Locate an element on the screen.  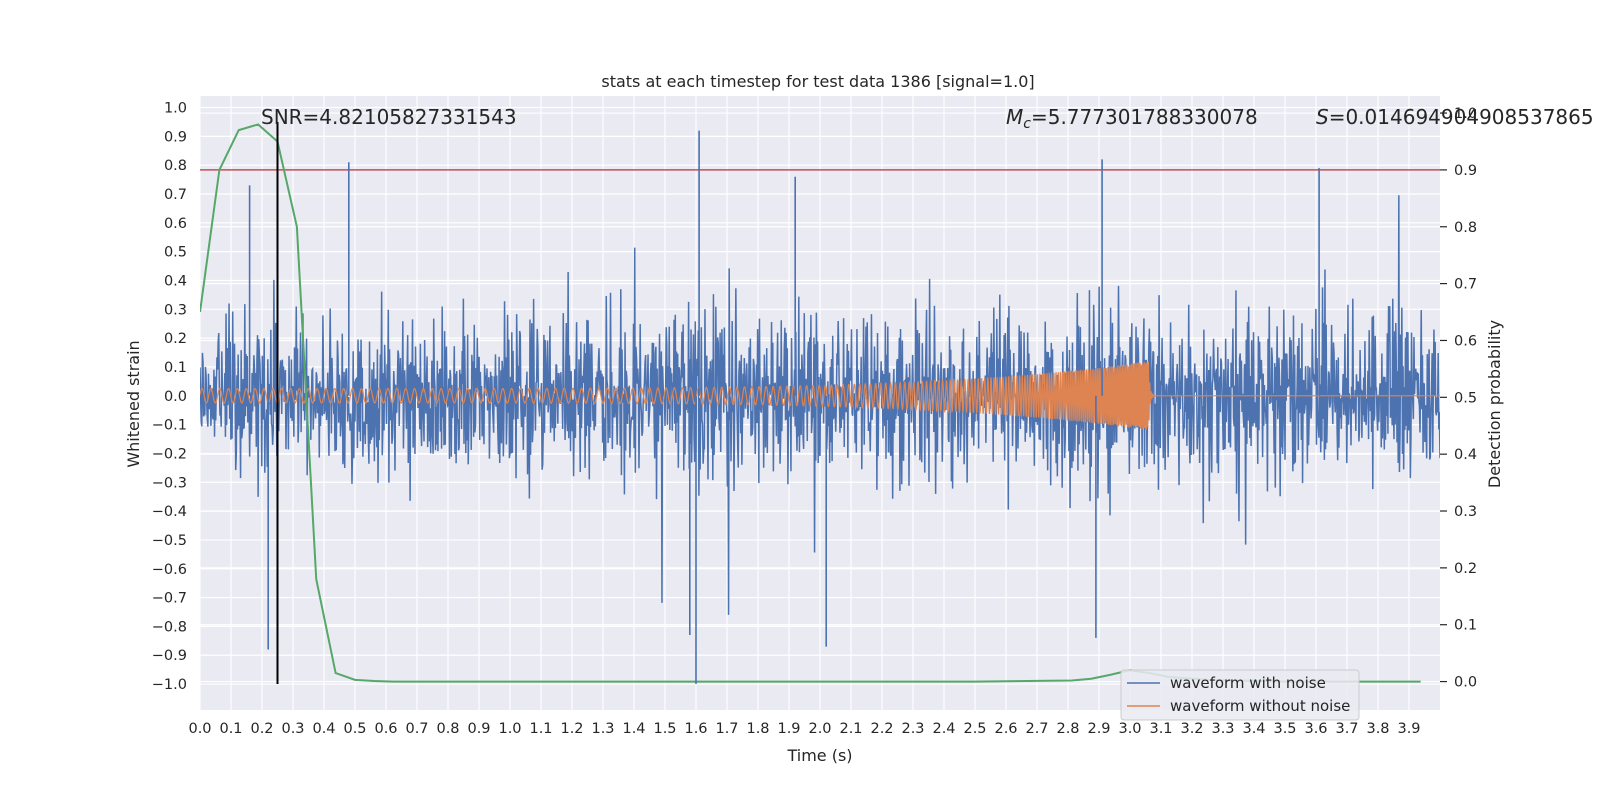
x-axis-label: Time (s) is located at coordinates (819, 755).